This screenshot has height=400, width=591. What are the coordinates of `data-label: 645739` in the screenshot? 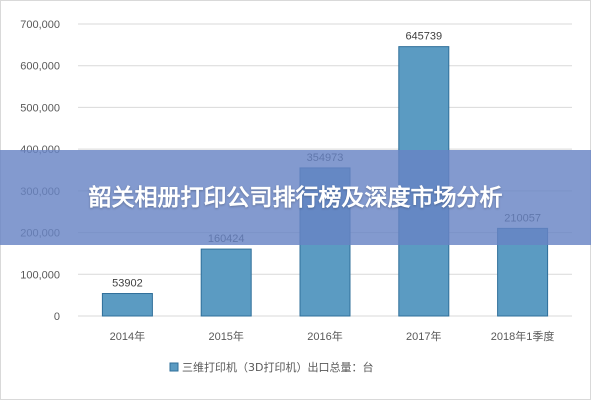 It's located at (423, 37).